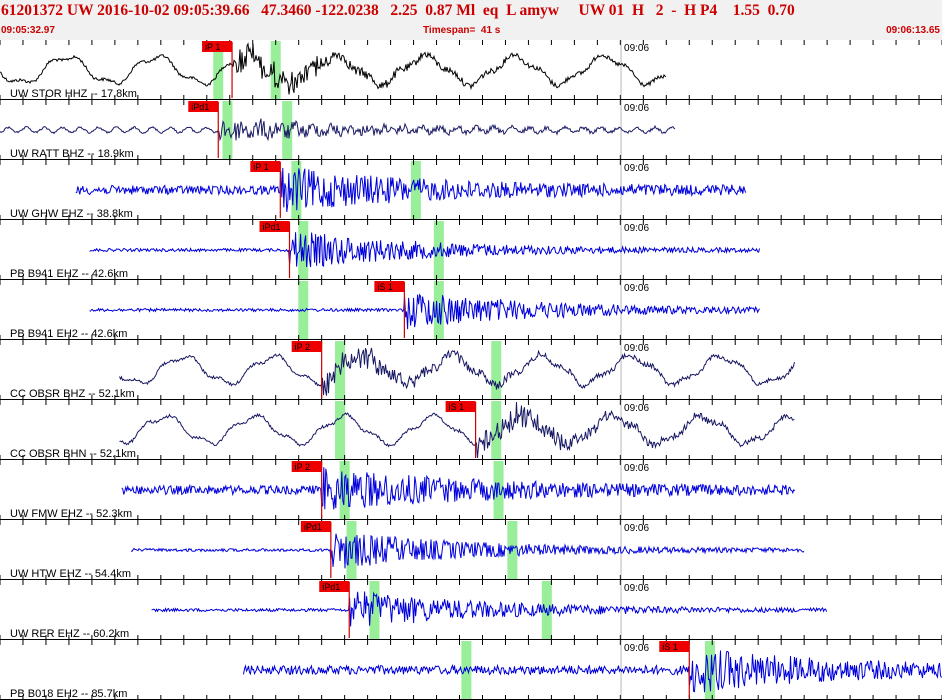 This screenshot has width=942, height=700. I want to click on trace-row: 09:06 iPd1 UW RATT BHZ -- 18.9km, so click(471, 130).